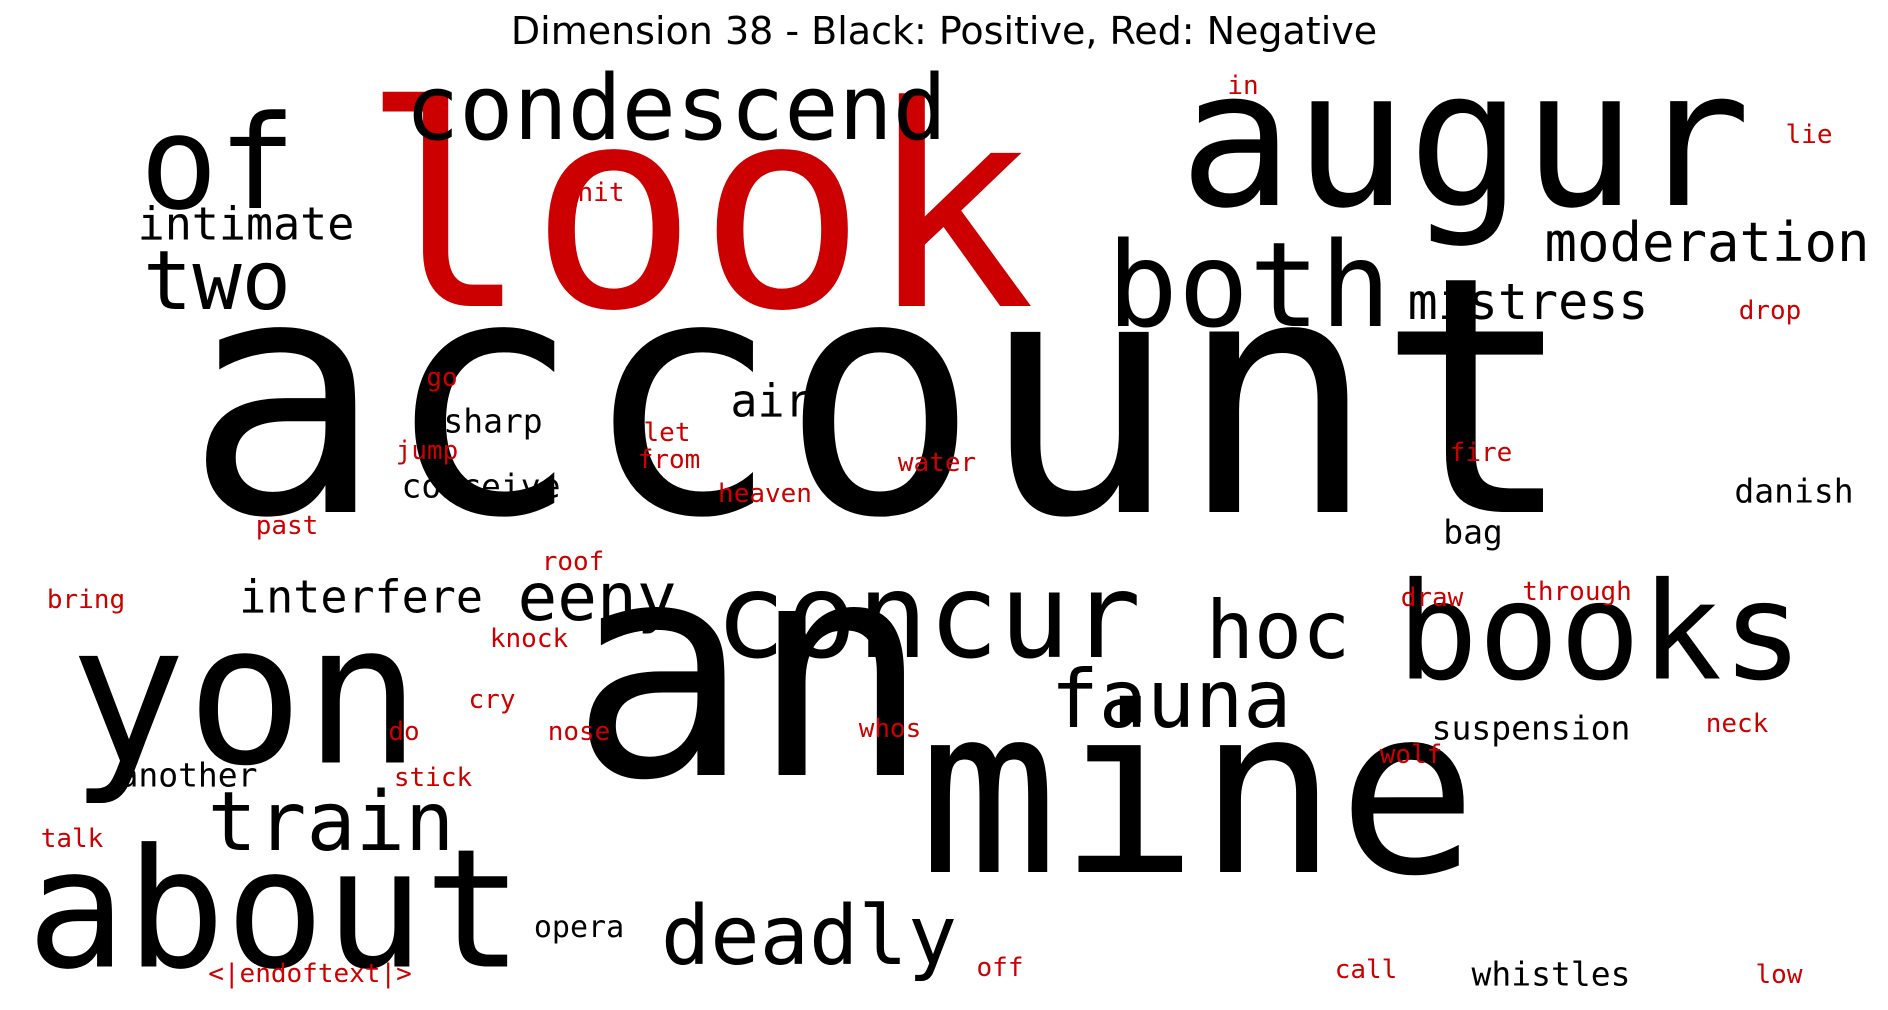  Describe the element at coordinates (928, 616) in the screenshot. I see `word-positive: concur` at that location.